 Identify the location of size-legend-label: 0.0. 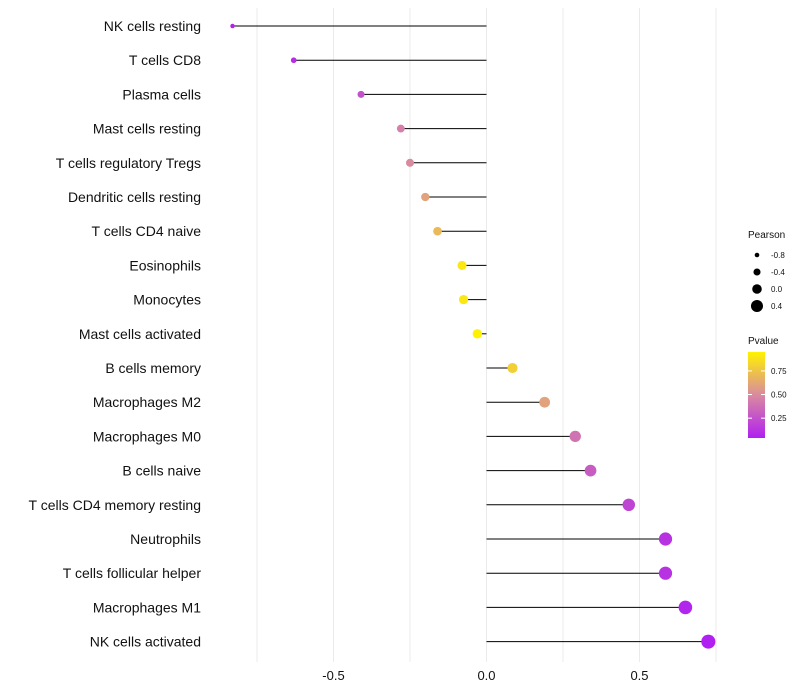
(777, 289).